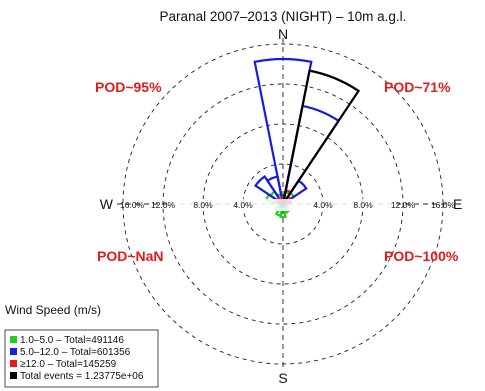  What do you see at coordinates (457, 204) in the screenshot?
I see `compass-east: E` at bounding box center [457, 204].